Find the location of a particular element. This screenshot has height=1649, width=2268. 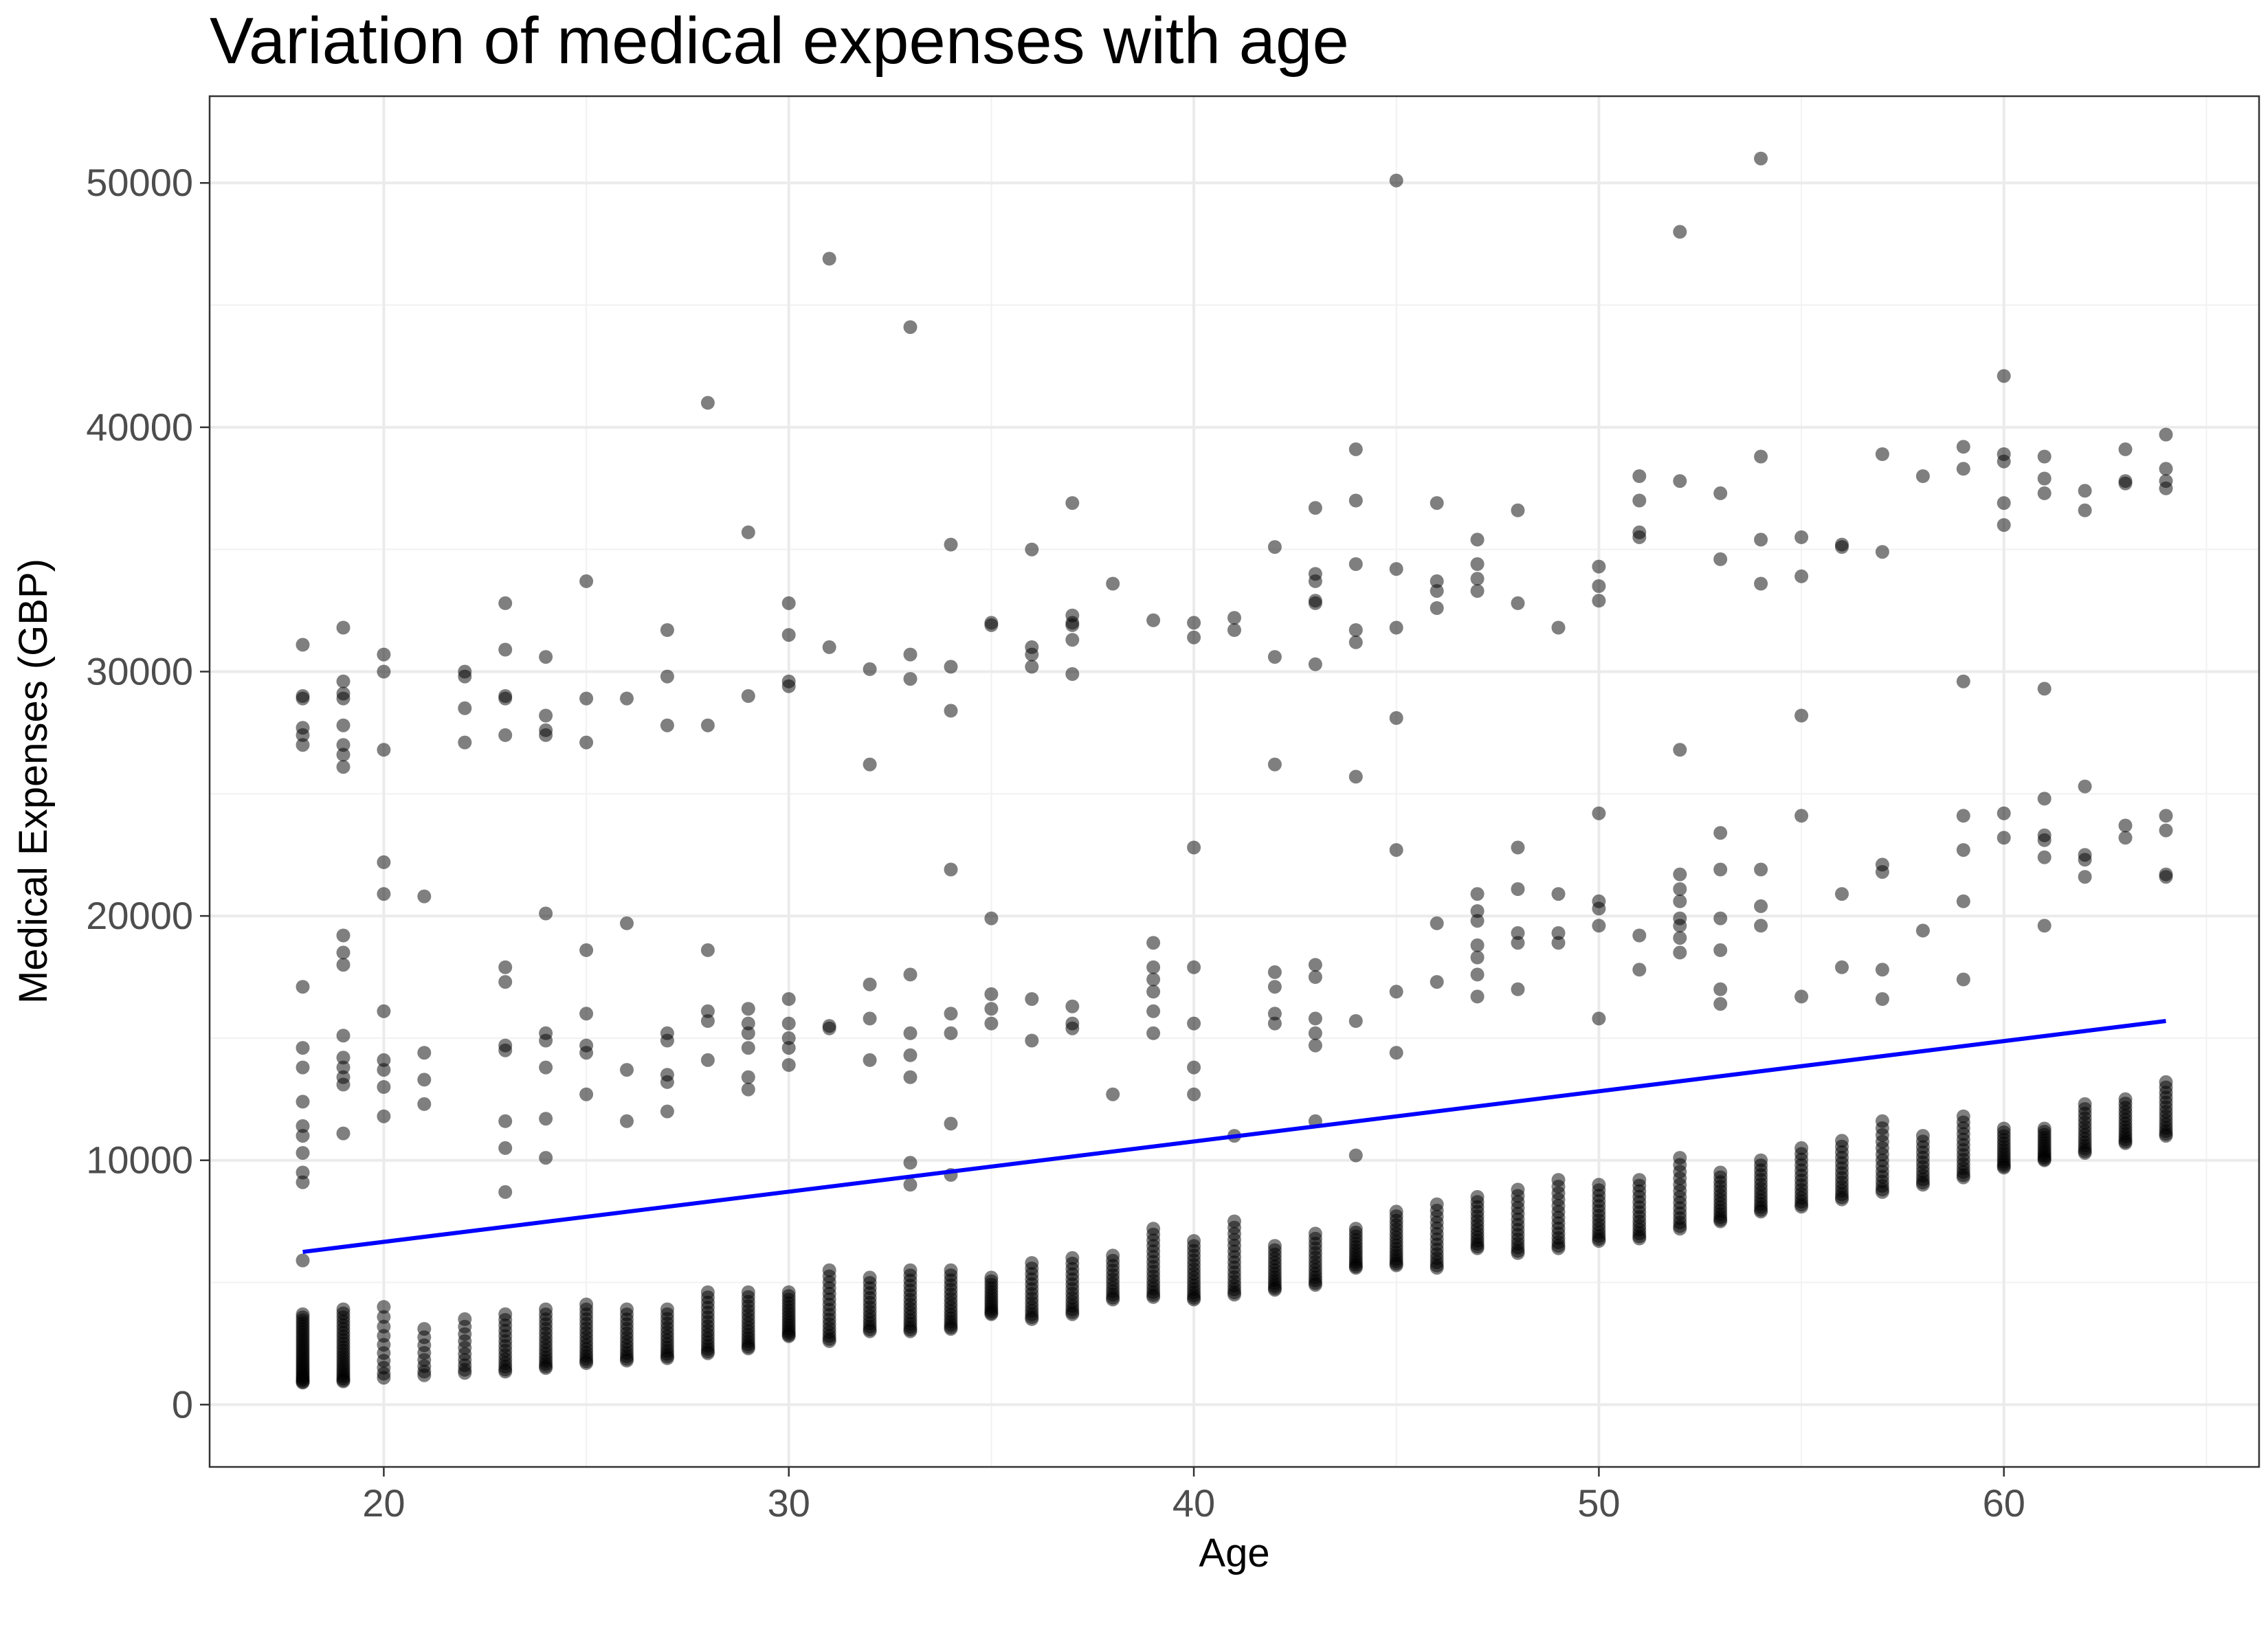

trend-line-group is located at coordinates (1234, 1137).